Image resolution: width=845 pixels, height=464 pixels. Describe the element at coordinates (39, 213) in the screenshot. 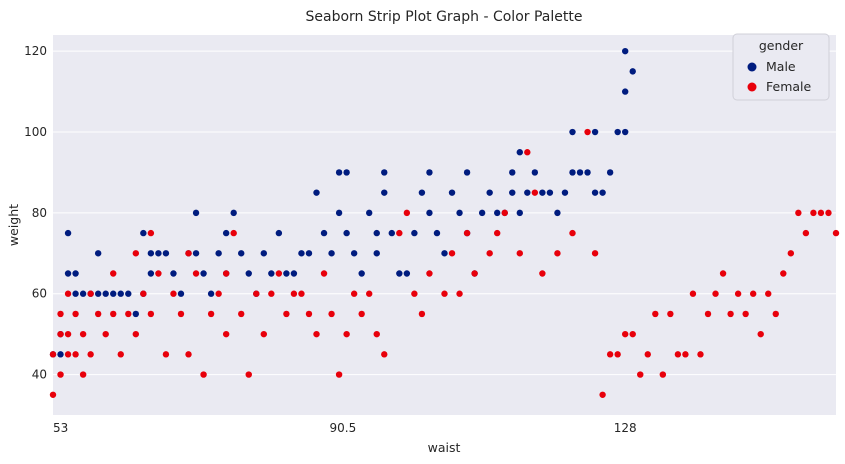

I see `y-tick-label: 80` at that location.